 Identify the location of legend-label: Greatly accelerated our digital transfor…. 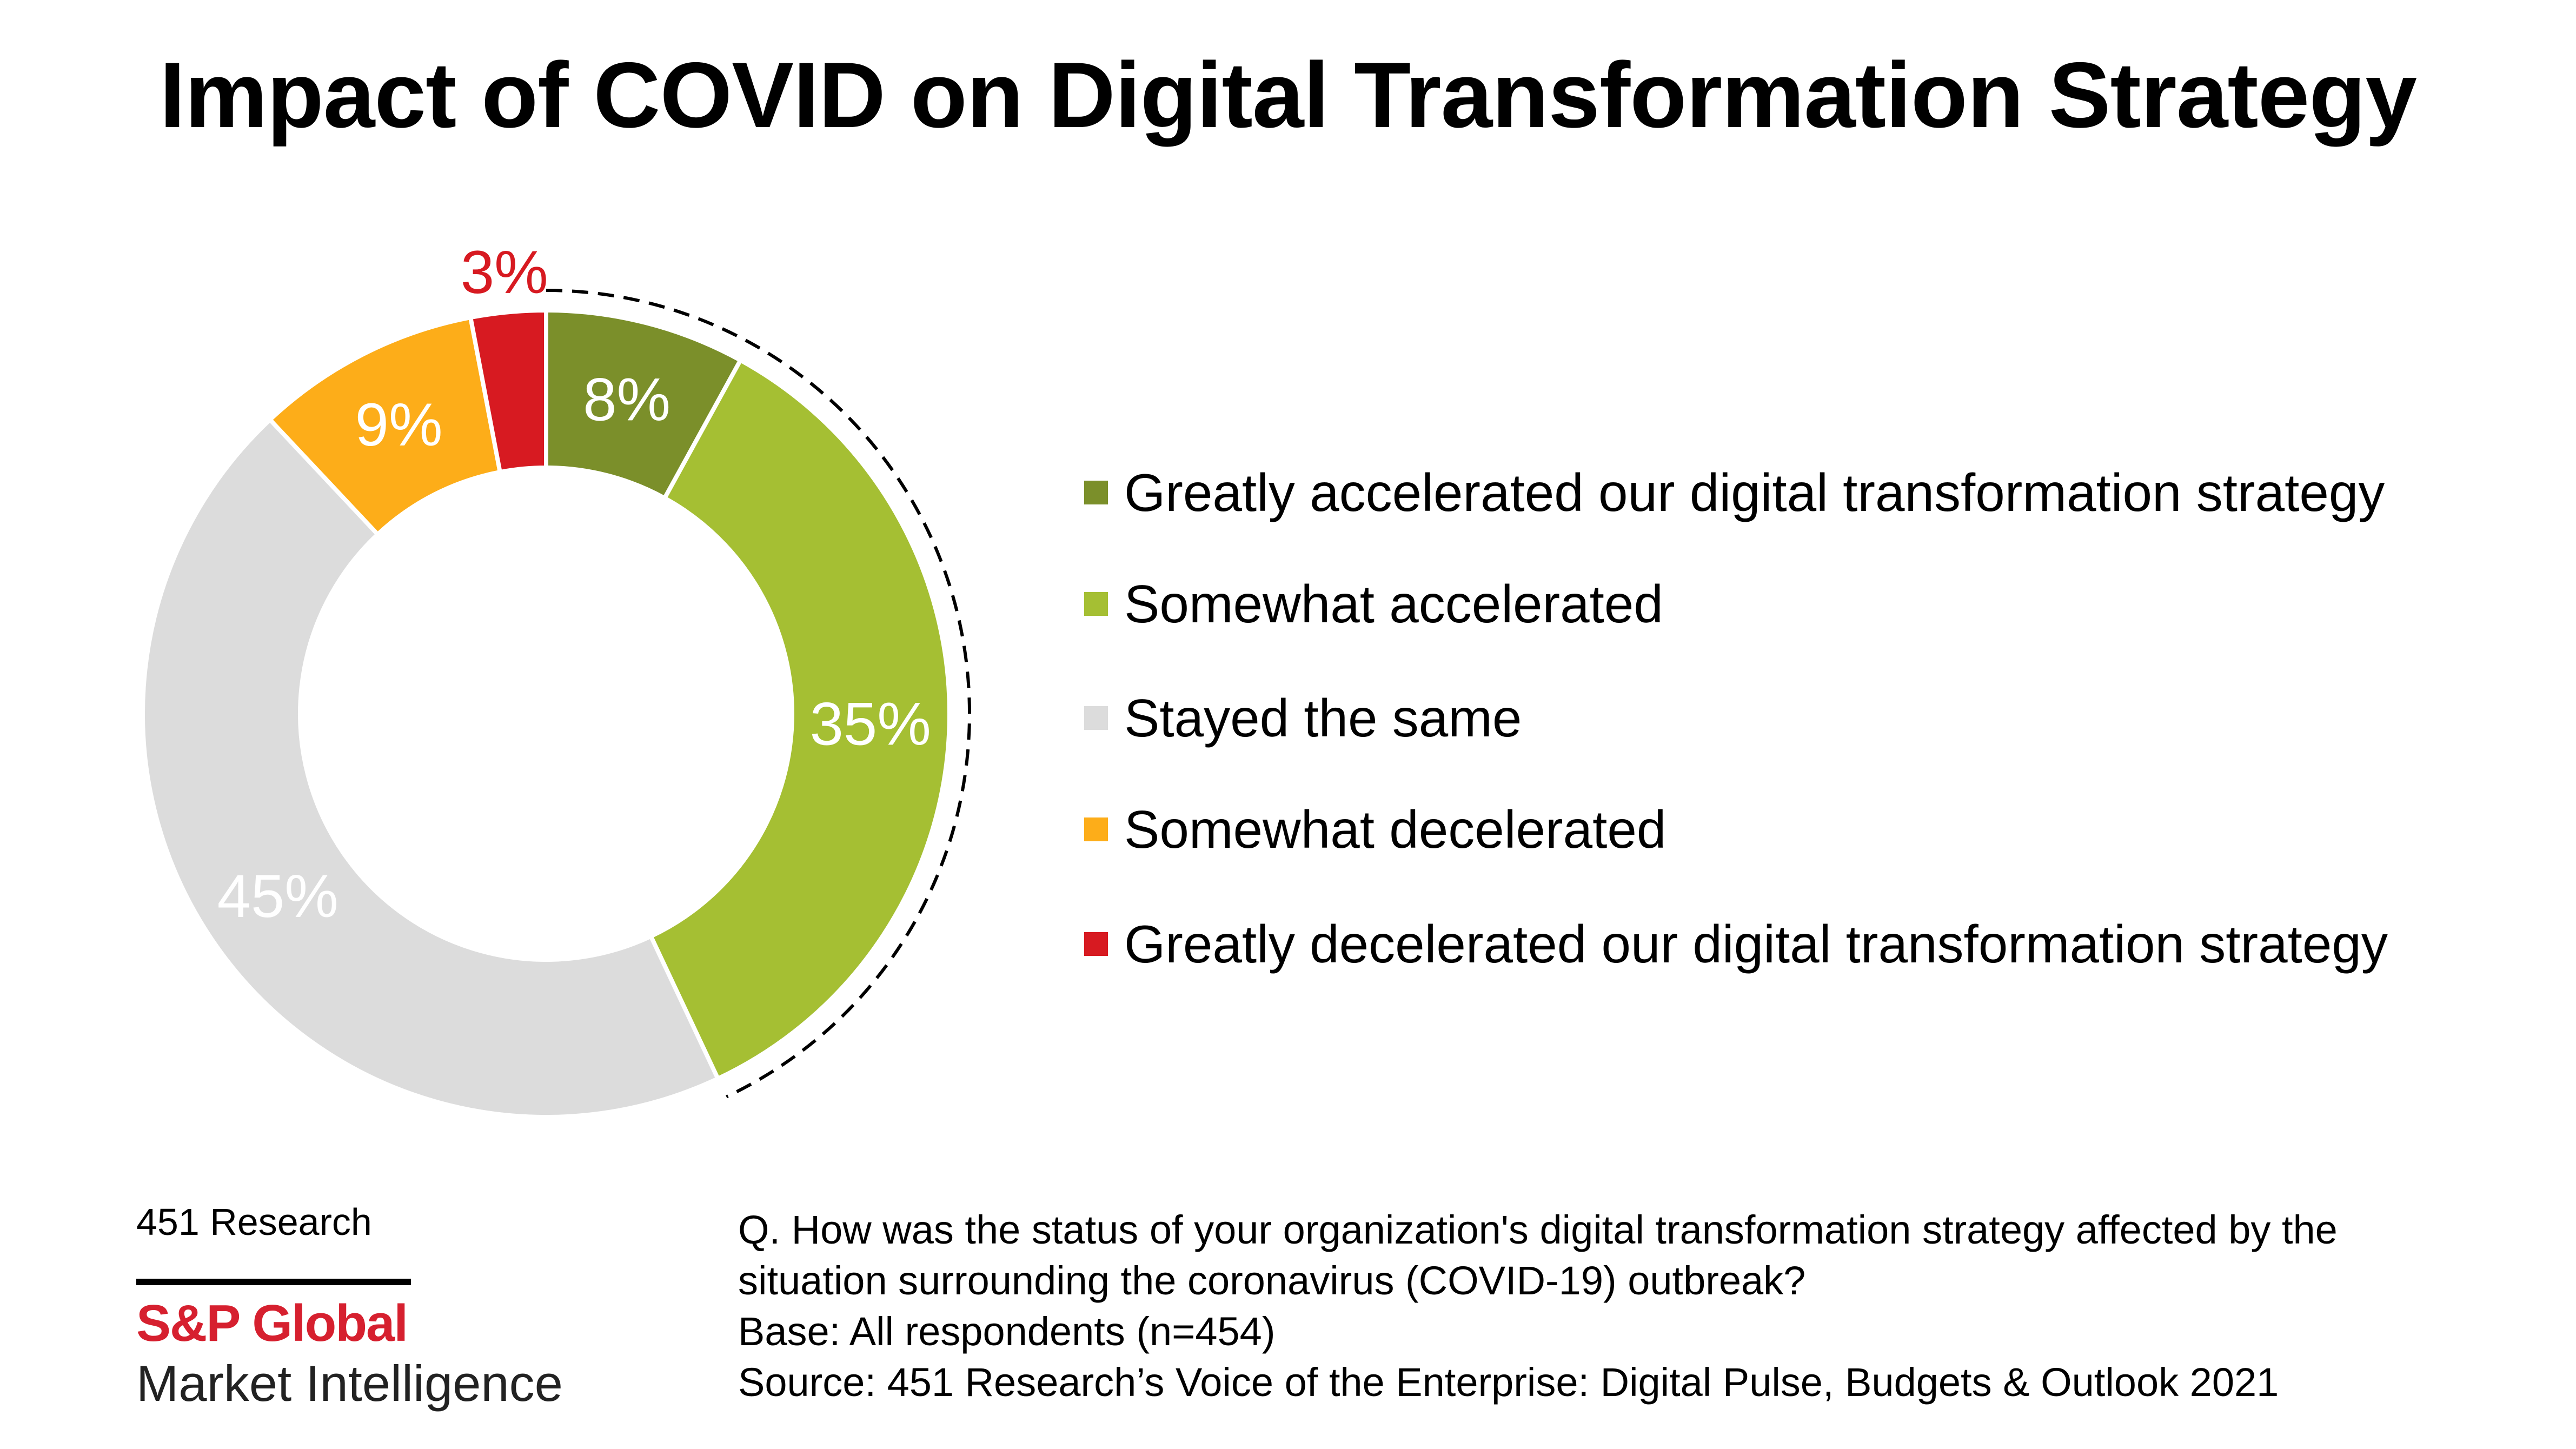
(1754, 492).